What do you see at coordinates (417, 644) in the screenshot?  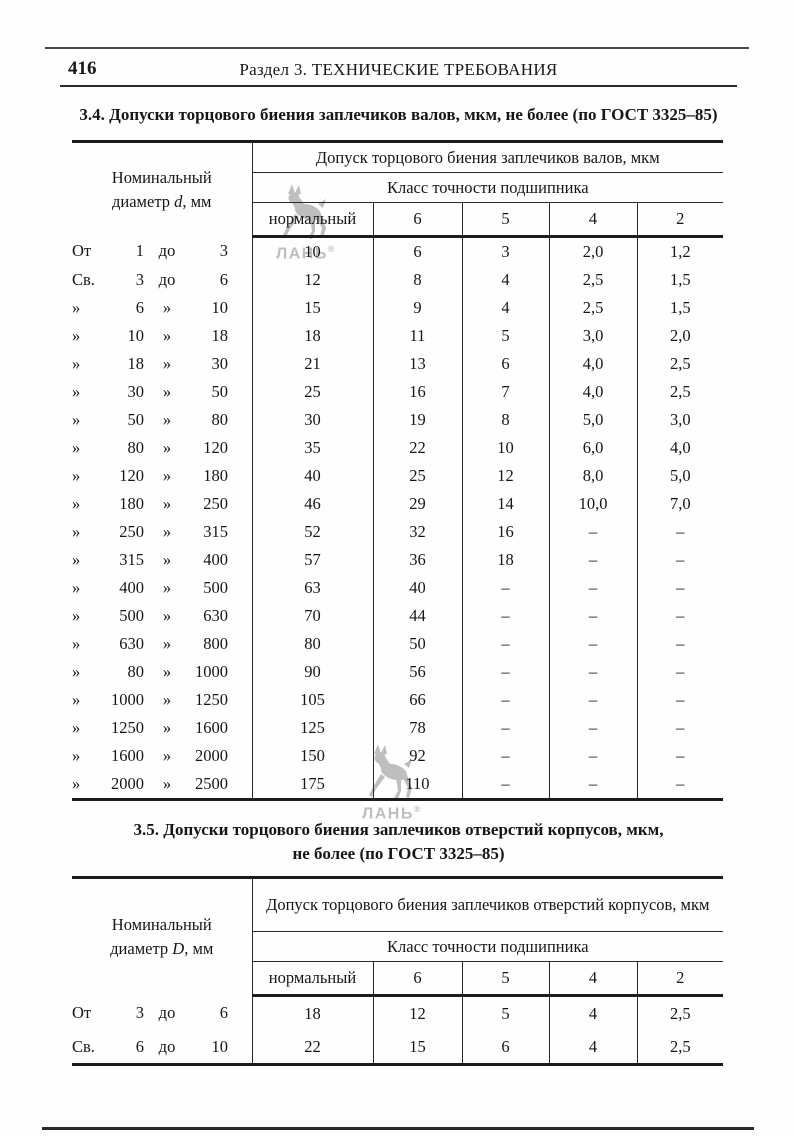 I see `value-cell-class6: 50` at bounding box center [417, 644].